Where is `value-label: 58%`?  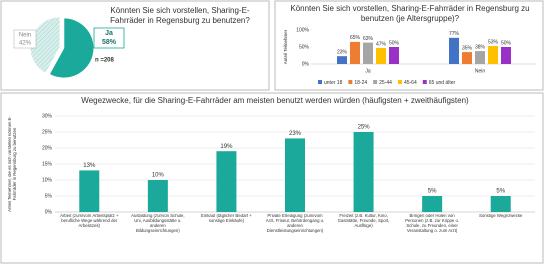
value-label: 58% is located at coordinates (109, 42).